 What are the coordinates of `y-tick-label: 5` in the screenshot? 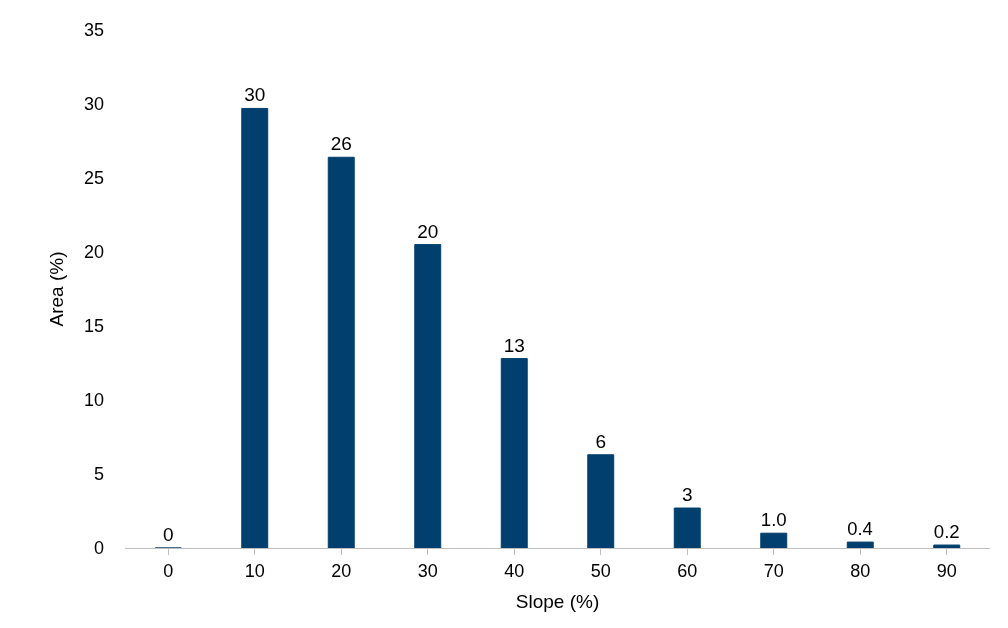 It's located at (98, 474).